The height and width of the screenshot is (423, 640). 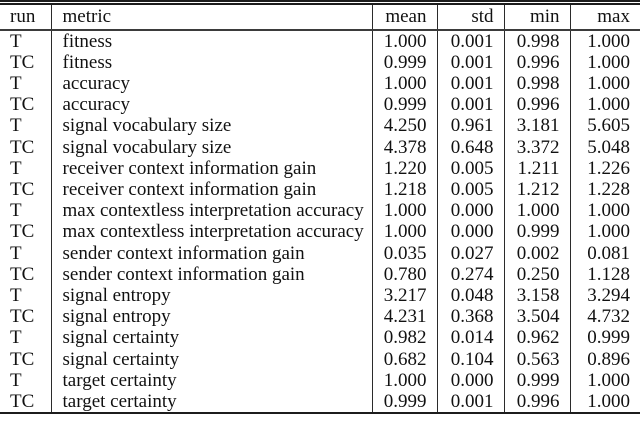 What do you see at coordinates (604, 359) in the screenshot?
I see `cell-max: 0.896` at bounding box center [604, 359].